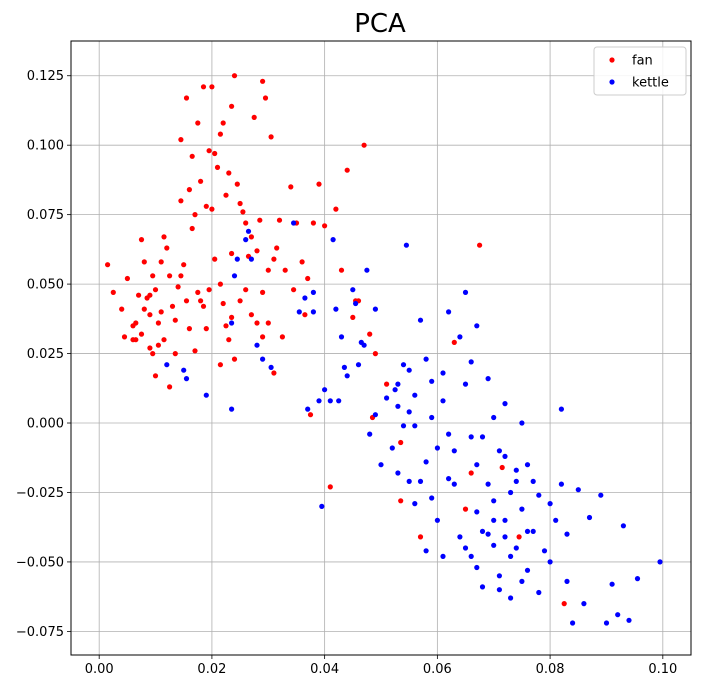  What do you see at coordinates (40, 562) in the screenshot?
I see `y-tick-label: −0.050` at bounding box center [40, 562].